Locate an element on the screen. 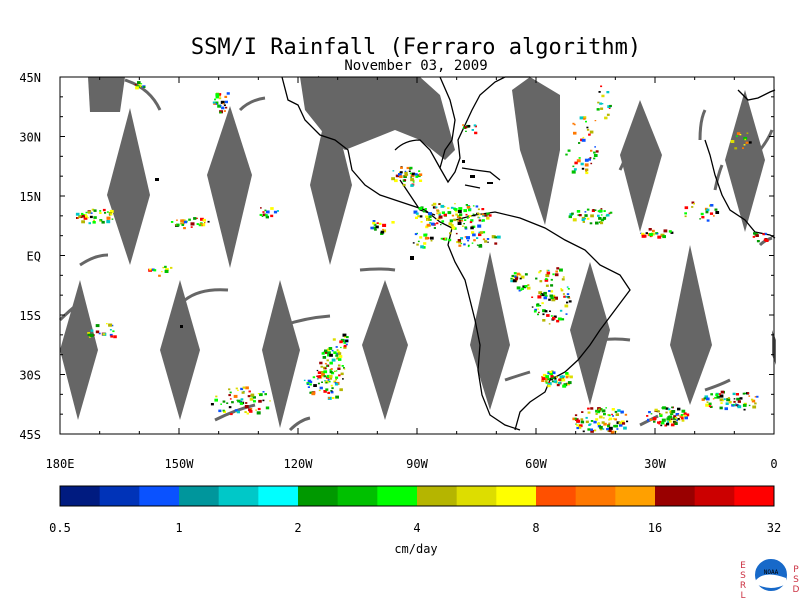 The width and height of the screenshot is (800, 600). logo-right-letters: PSD is located at coordinates (796, 580).